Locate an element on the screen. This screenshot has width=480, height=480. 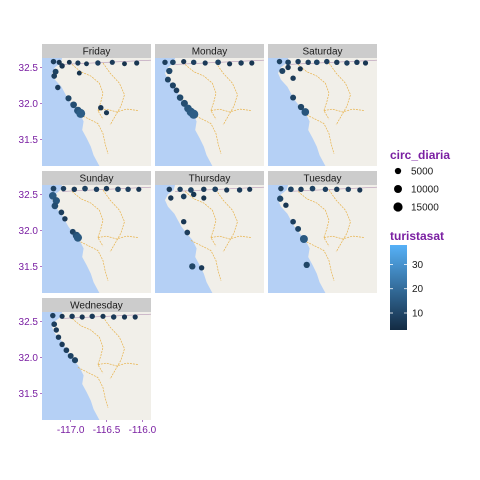
y-tick-label: 32.0 is located at coordinates (29, 231).